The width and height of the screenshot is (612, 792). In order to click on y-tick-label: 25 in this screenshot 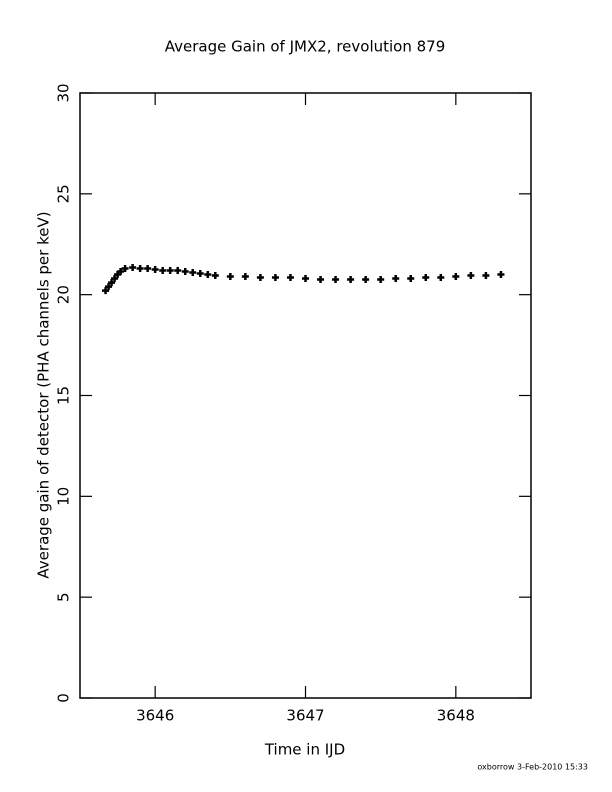, I will do `click(64, 193)`.